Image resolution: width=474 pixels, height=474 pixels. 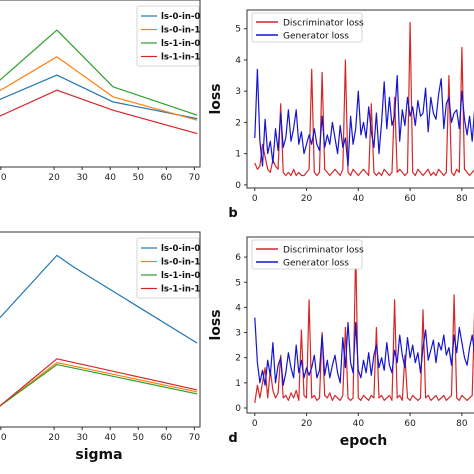 I want to click on x-tick-label-c-6: 70, so click(x=195, y=438).